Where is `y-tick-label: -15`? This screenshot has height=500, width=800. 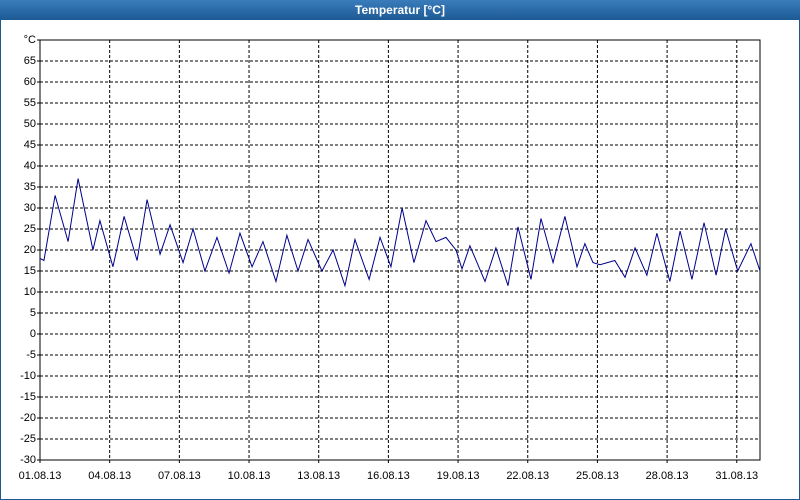
y-tick-label: -15 is located at coordinates (28, 397).